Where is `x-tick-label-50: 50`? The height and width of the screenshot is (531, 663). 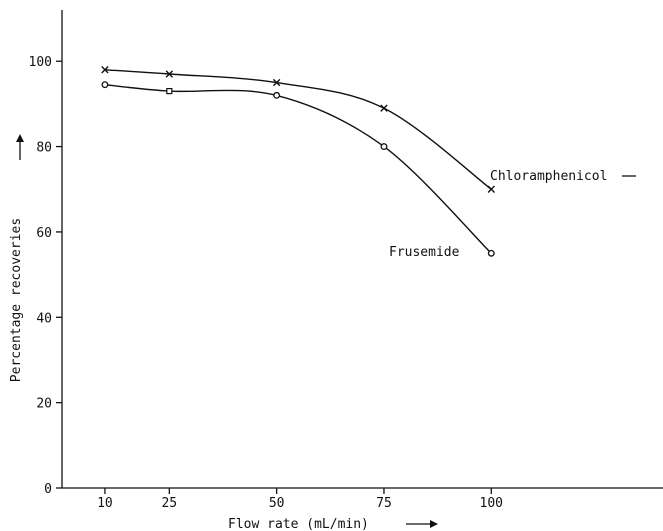 x-tick-label-50: 50 is located at coordinates (277, 503).